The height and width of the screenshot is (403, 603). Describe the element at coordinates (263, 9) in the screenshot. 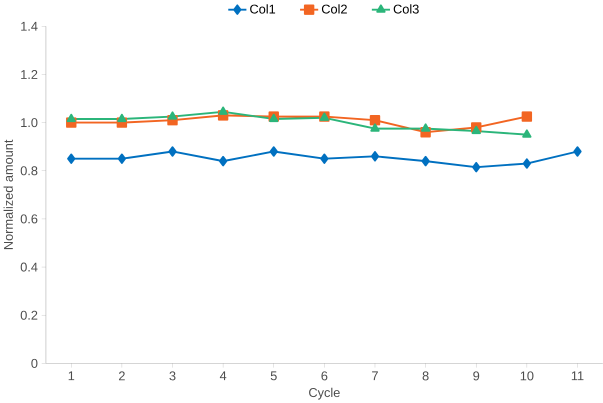

I see `legend-label: Col1` at that location.